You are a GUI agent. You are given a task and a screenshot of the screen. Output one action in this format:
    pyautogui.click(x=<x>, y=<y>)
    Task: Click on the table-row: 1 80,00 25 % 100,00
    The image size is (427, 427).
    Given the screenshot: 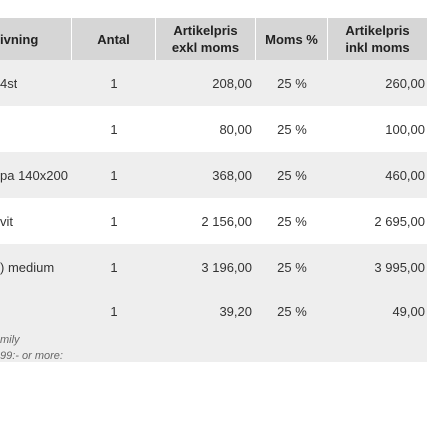 What is the action you would take?
    pyautogui.click(x=213, y=129)
    